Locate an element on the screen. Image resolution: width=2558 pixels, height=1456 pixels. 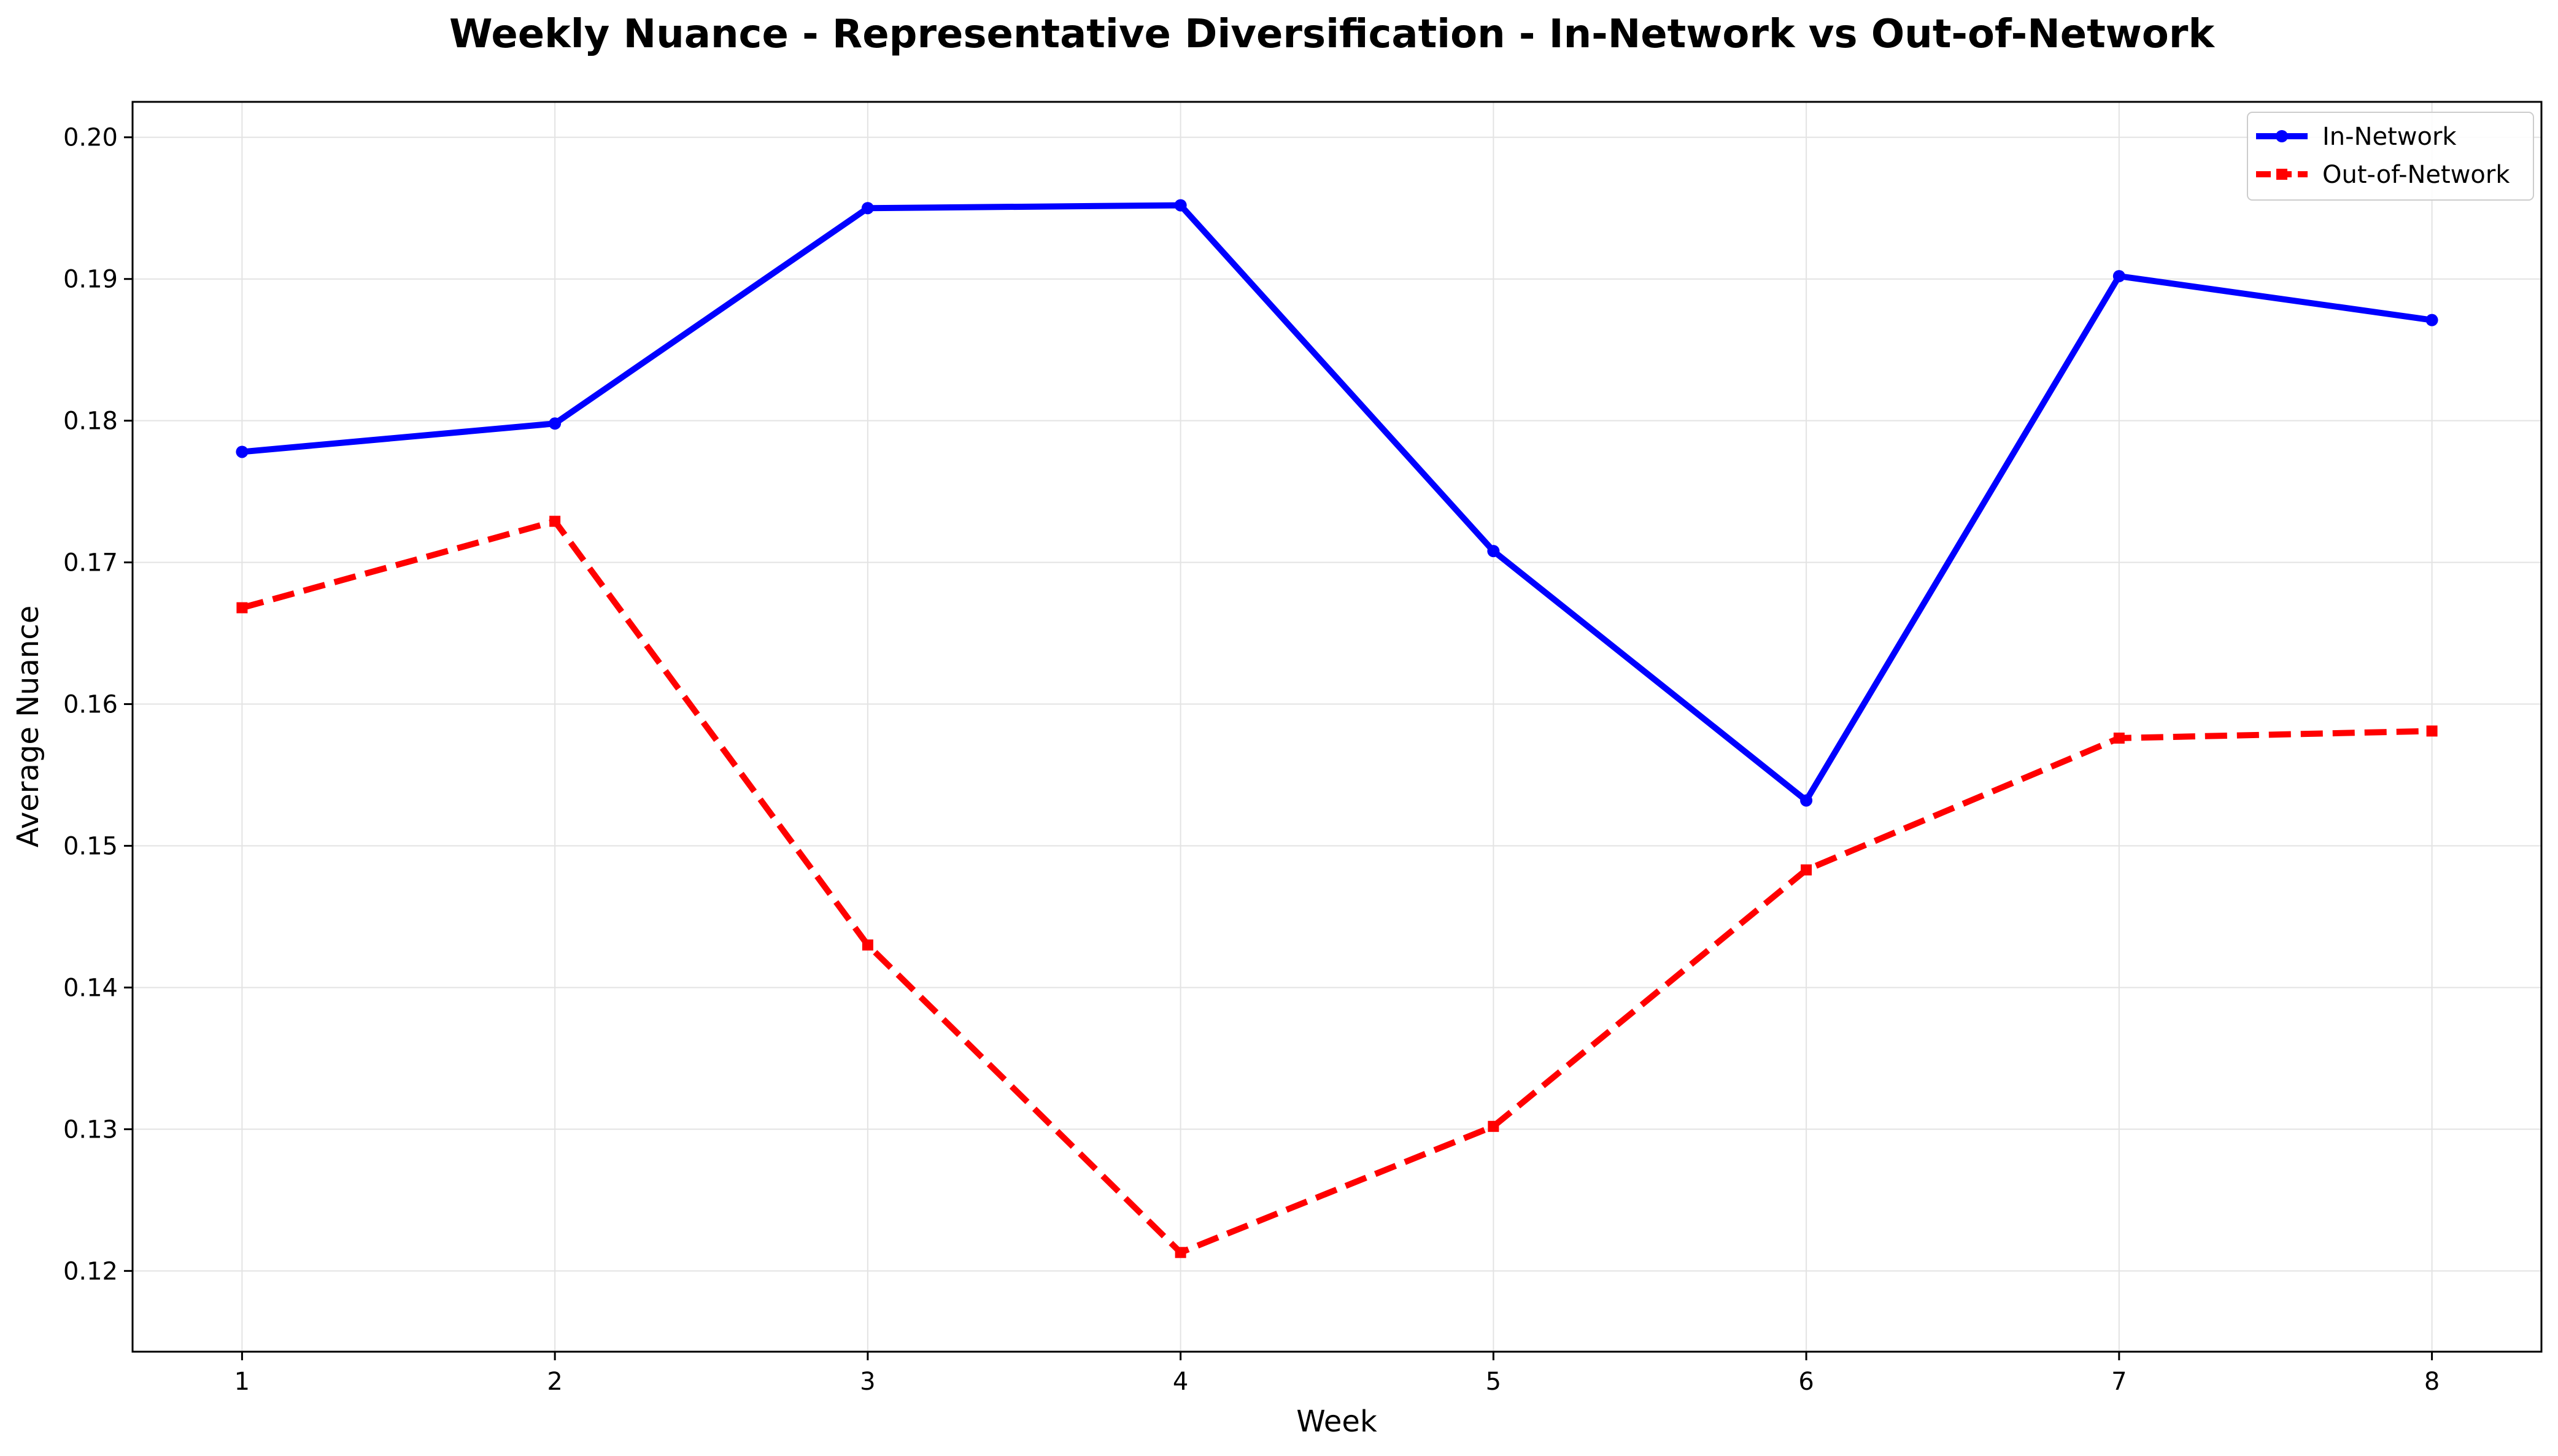
x-tick-label: 1 is located at coordinates (242, 1382).